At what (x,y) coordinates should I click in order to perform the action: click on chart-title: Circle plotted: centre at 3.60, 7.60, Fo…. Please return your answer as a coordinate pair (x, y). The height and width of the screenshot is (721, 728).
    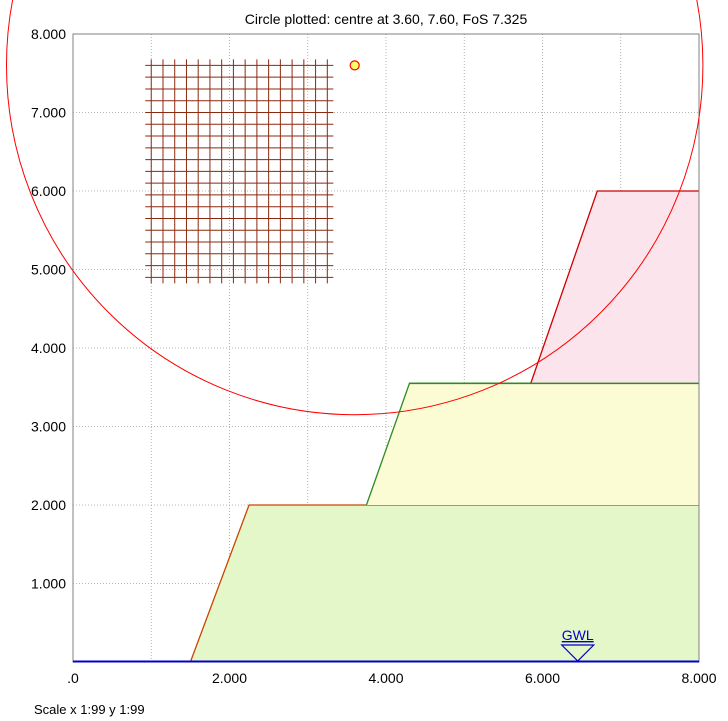
    Looking at the image, I should click on (386, 19).